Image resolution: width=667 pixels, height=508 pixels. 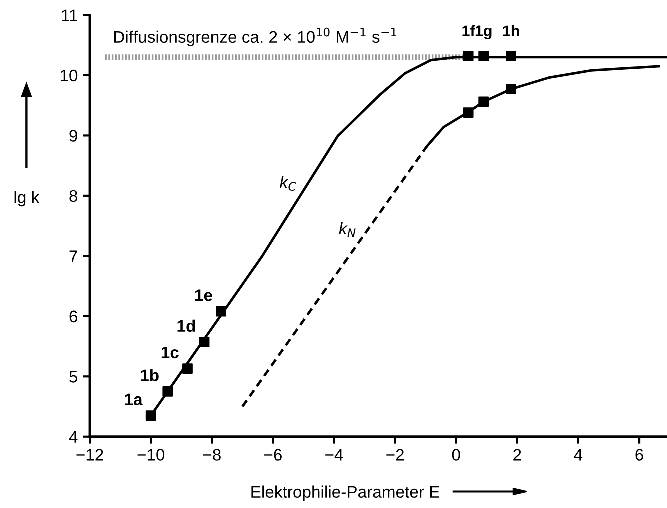 What do you see at coordinates (203, 296) in the screenshot?
I see `annotation: 1e` at bounding box center [203, 296].